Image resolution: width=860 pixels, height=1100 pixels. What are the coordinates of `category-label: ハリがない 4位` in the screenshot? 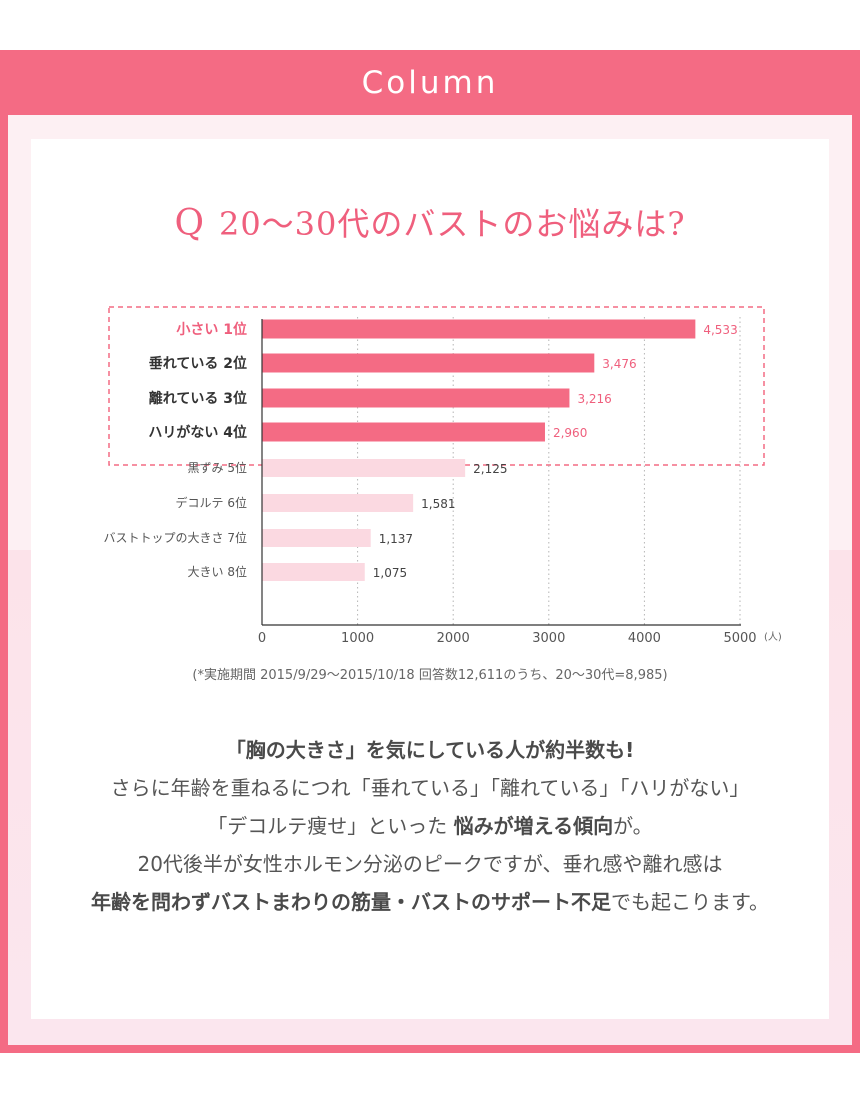 It's located at (197, 432).